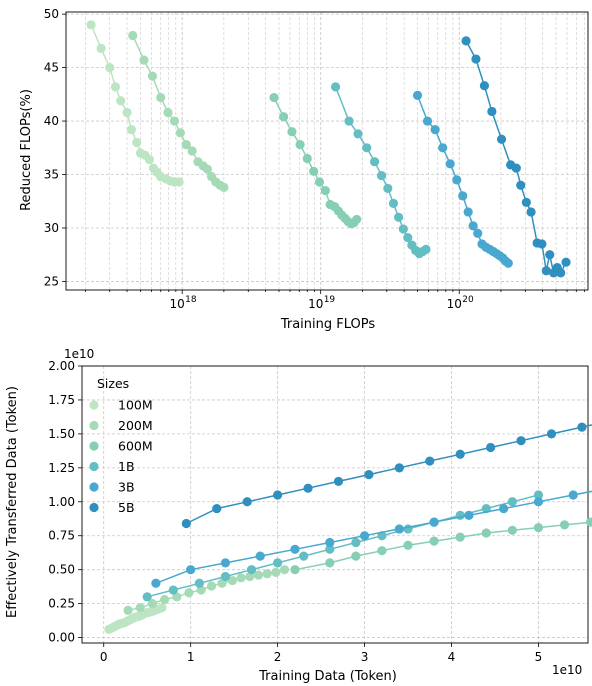 This screenshot has height=686, width=592. What do you see at coordinates (191, 657) in the screenshot?
I see `bottom-x-tick-label: 1` at bounding box center [191, 657].